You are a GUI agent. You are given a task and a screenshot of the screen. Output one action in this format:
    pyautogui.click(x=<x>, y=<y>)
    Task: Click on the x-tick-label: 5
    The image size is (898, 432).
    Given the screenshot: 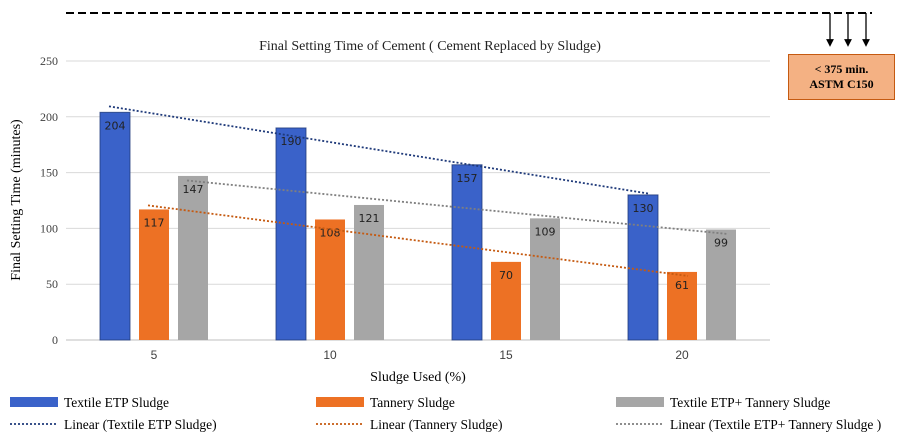 What is the action you would take?
    pyautogui.click(x=154, y=355)
    